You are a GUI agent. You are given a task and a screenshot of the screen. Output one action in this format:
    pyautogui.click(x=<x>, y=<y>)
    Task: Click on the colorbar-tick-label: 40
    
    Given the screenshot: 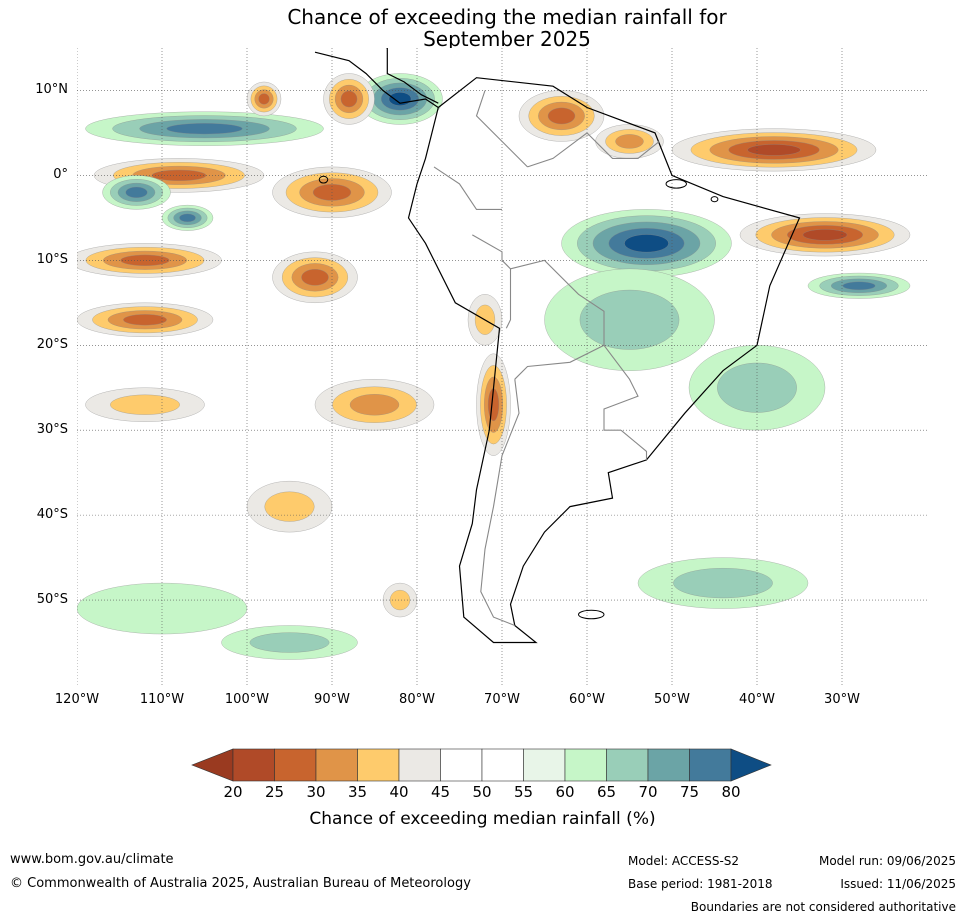 What is the action you would take?
    pyautogui.click(x=399, y=792)
    